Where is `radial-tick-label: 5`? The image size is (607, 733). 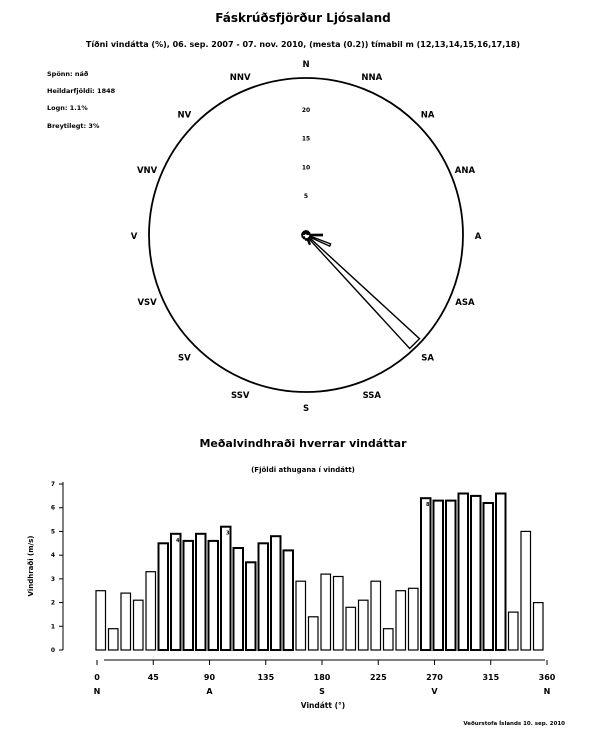
radial-tick-label: 5 is located at coordinates (306, 196).